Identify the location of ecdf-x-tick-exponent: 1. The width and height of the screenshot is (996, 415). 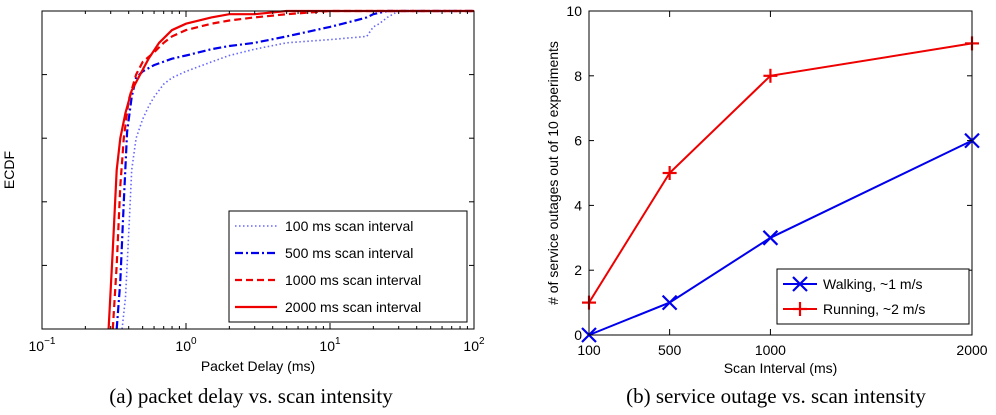
(338, 341).